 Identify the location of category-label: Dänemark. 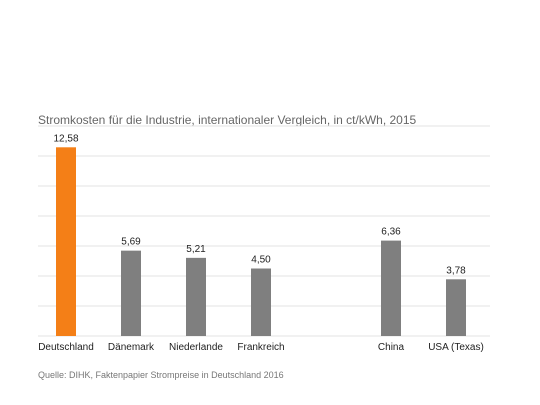
(131, 347).